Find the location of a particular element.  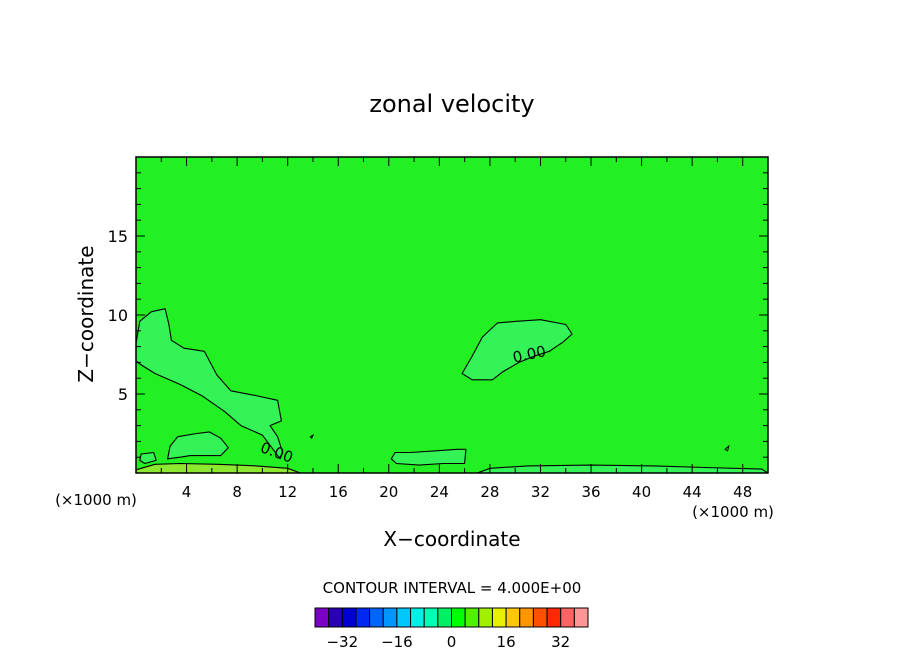

contour-region-surface-left is located at coordinates (218, 468).